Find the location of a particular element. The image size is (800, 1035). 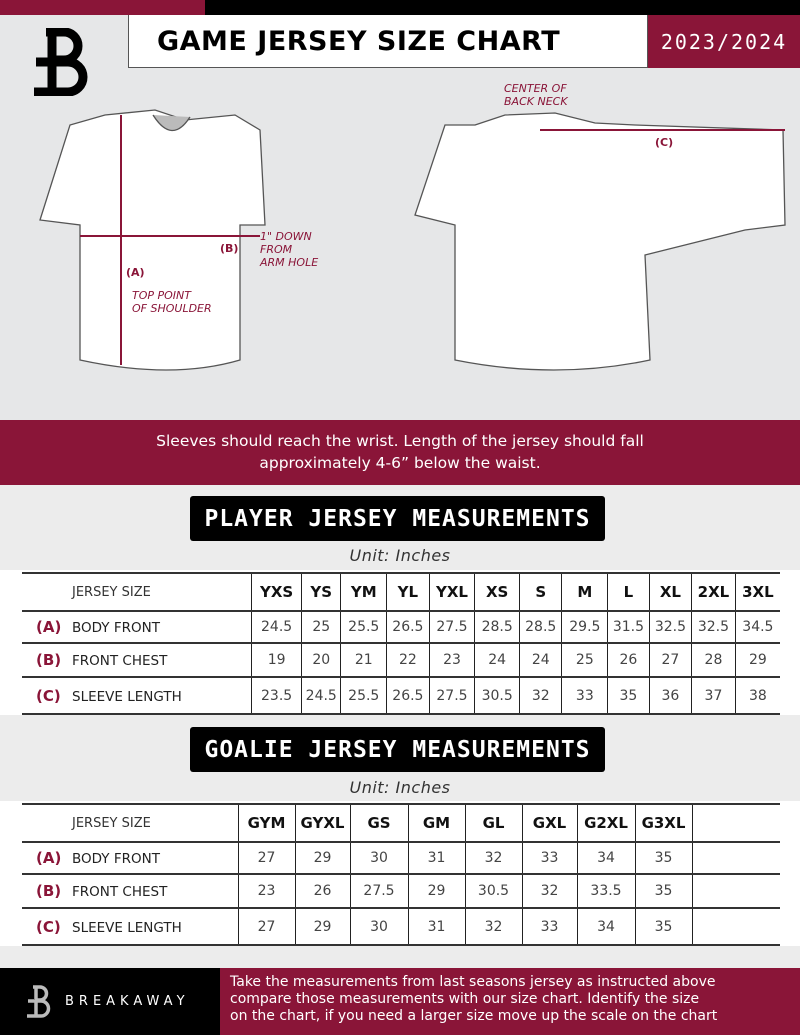

size-header: 2XL is located at coordinates (713, 592).